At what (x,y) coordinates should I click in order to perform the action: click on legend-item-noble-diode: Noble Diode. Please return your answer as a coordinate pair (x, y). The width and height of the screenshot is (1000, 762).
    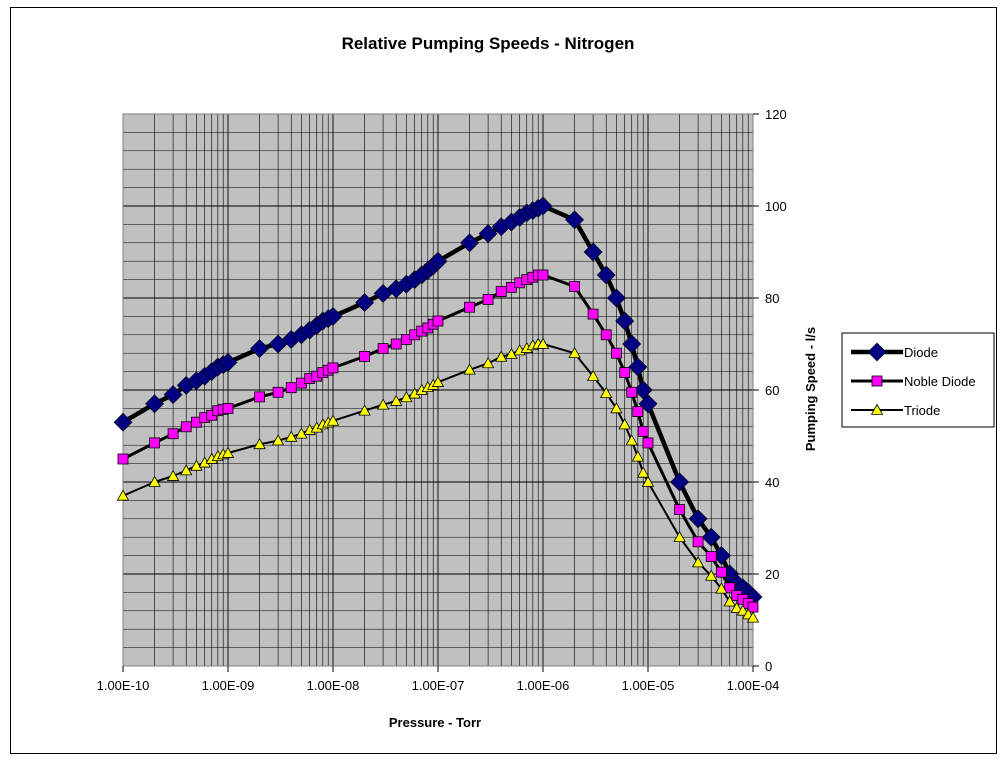
    Looking at the image, I should click on (913, 381).